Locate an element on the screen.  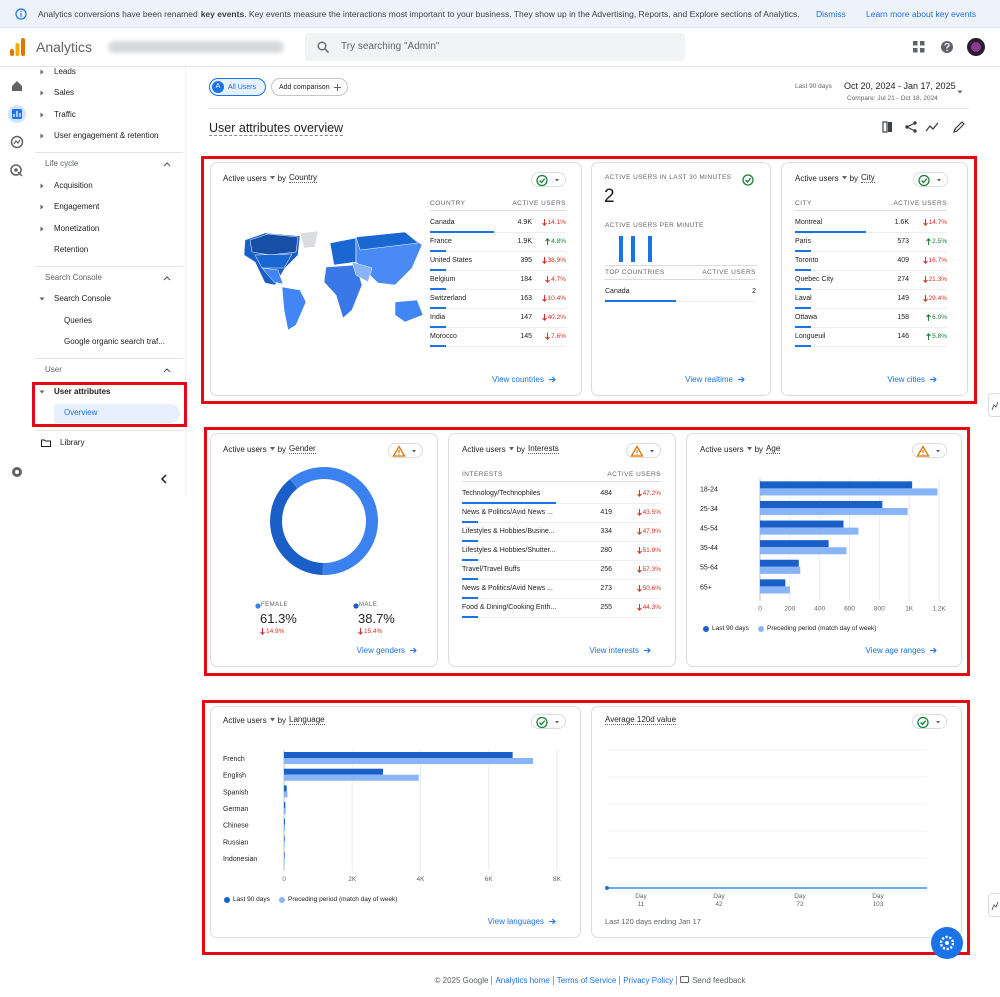
segment-chip: A All Users is located at coordinates (237, 87).